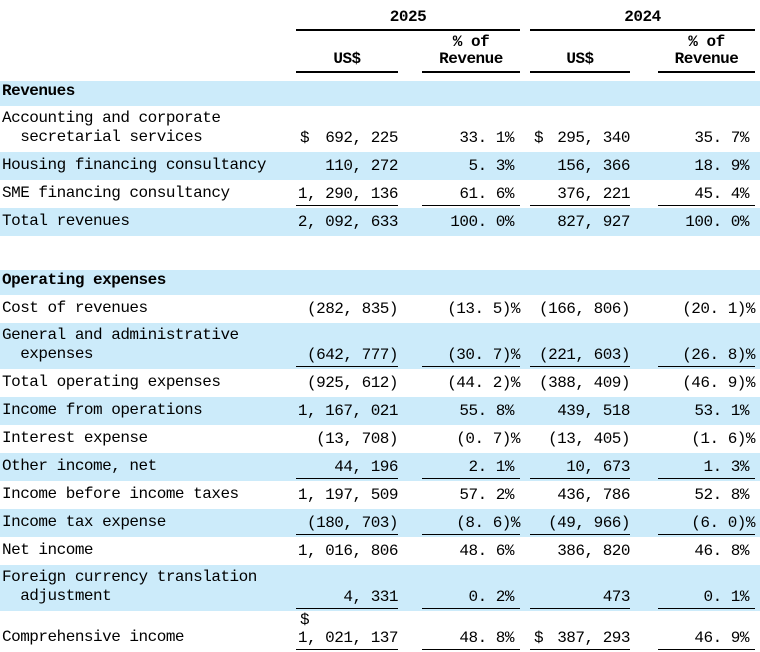 This screenshot has height=652, width=760. Describe the element at coordinates (148, 441) in the screenshot. I see `row-label: Interest expense` at that location.